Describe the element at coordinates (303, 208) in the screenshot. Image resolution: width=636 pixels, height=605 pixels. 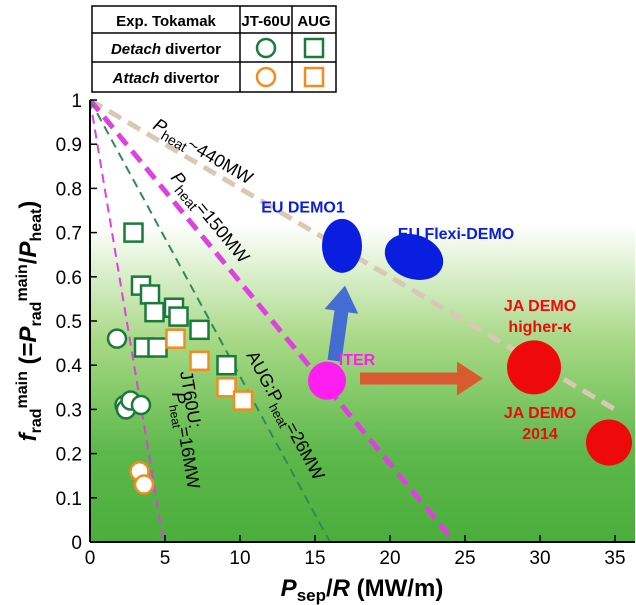
I see `device-label-eu-demo1: EU DEMO1` at that location.